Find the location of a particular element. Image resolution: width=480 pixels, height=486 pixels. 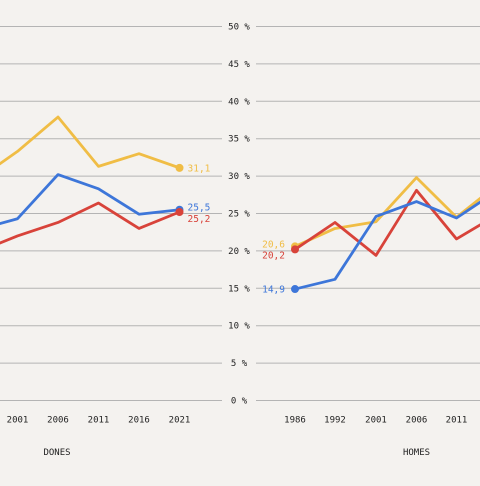

y-tick-label: 10 % is located at coordinates (239, 327).